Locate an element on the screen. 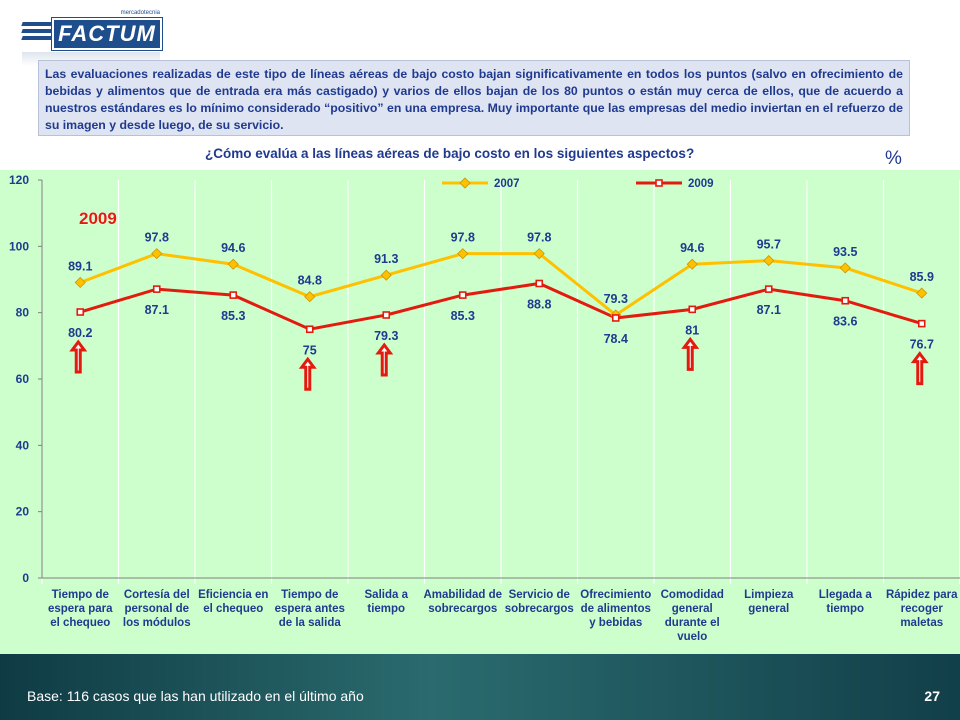  data-label-2007: 91.3 is located at coordinates (386, 259).